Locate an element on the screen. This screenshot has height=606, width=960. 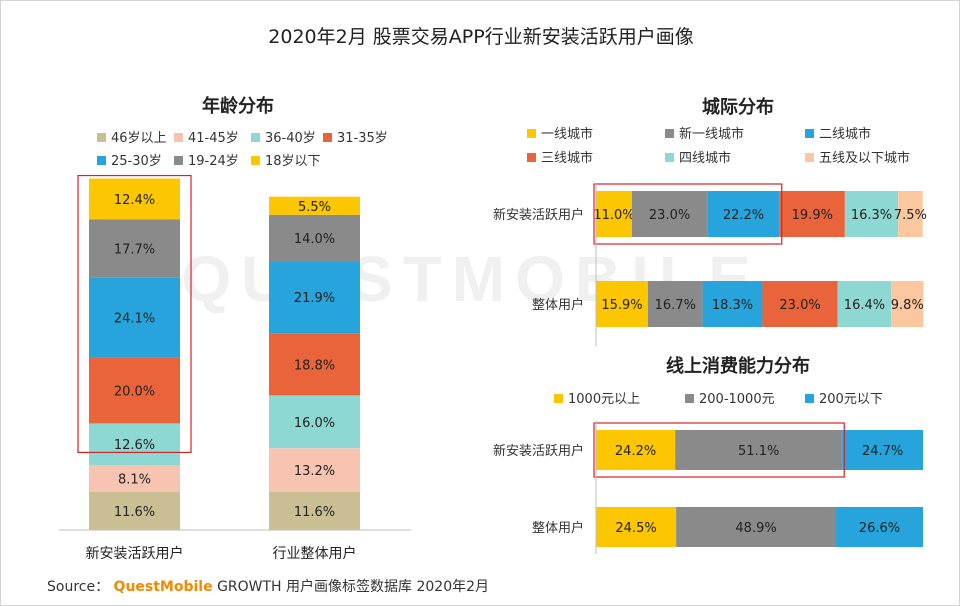
data-label: 16.0% is located at coordinates (314, 423).